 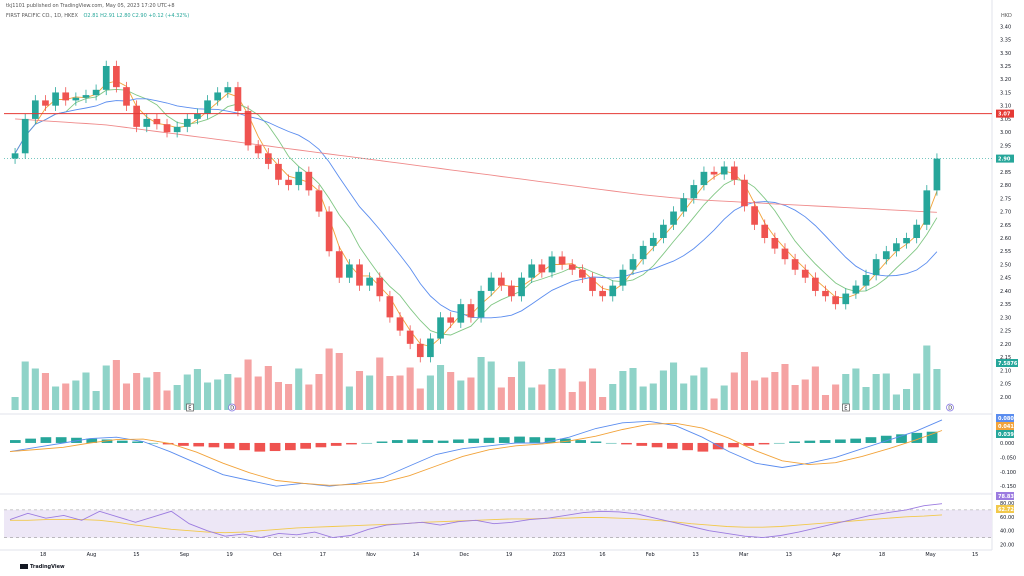 I want to click on price-tick-label: 3.25, so click(x=1005, y=67).